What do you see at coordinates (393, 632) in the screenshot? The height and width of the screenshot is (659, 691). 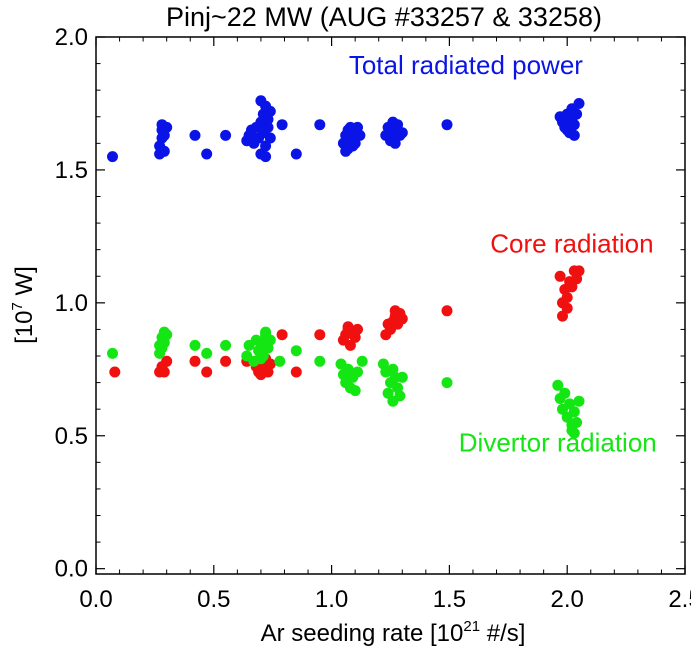 I see `x-axis-label: Ar seeding rate [1021 #/s]` at bounding box center [393, 632].